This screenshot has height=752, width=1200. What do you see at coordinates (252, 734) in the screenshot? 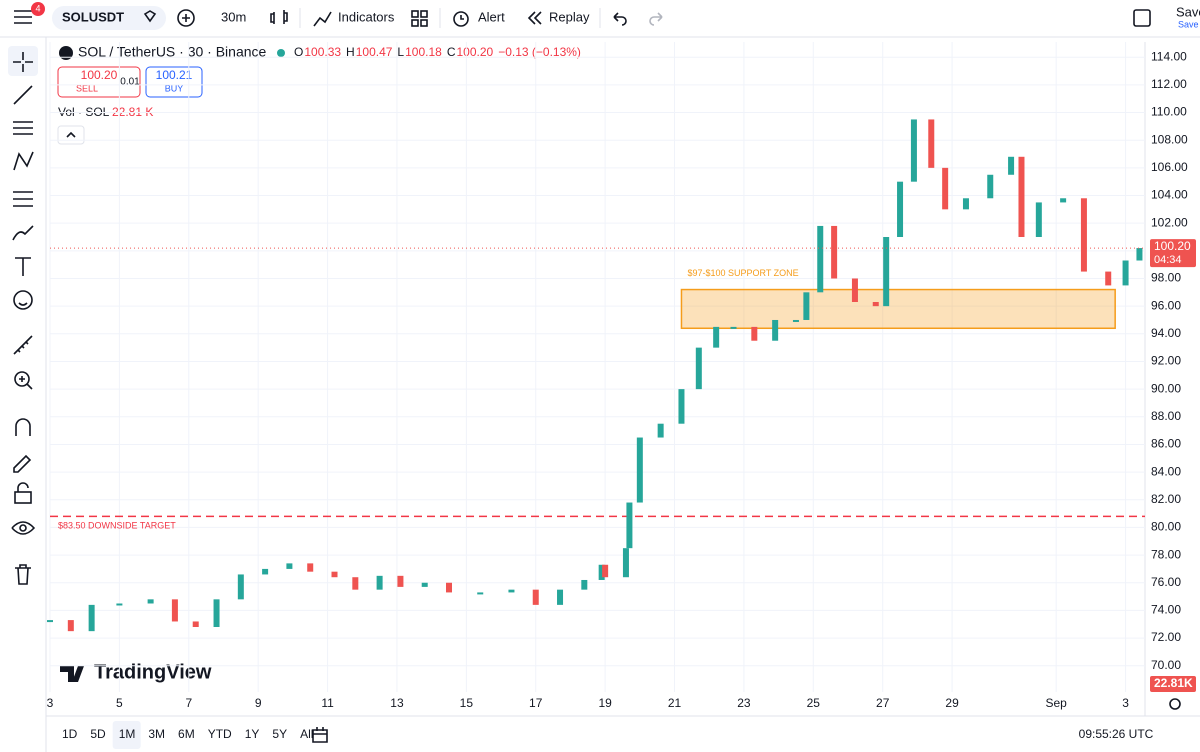
I see `range-button: 1Y` at bounding box center [252, 734].